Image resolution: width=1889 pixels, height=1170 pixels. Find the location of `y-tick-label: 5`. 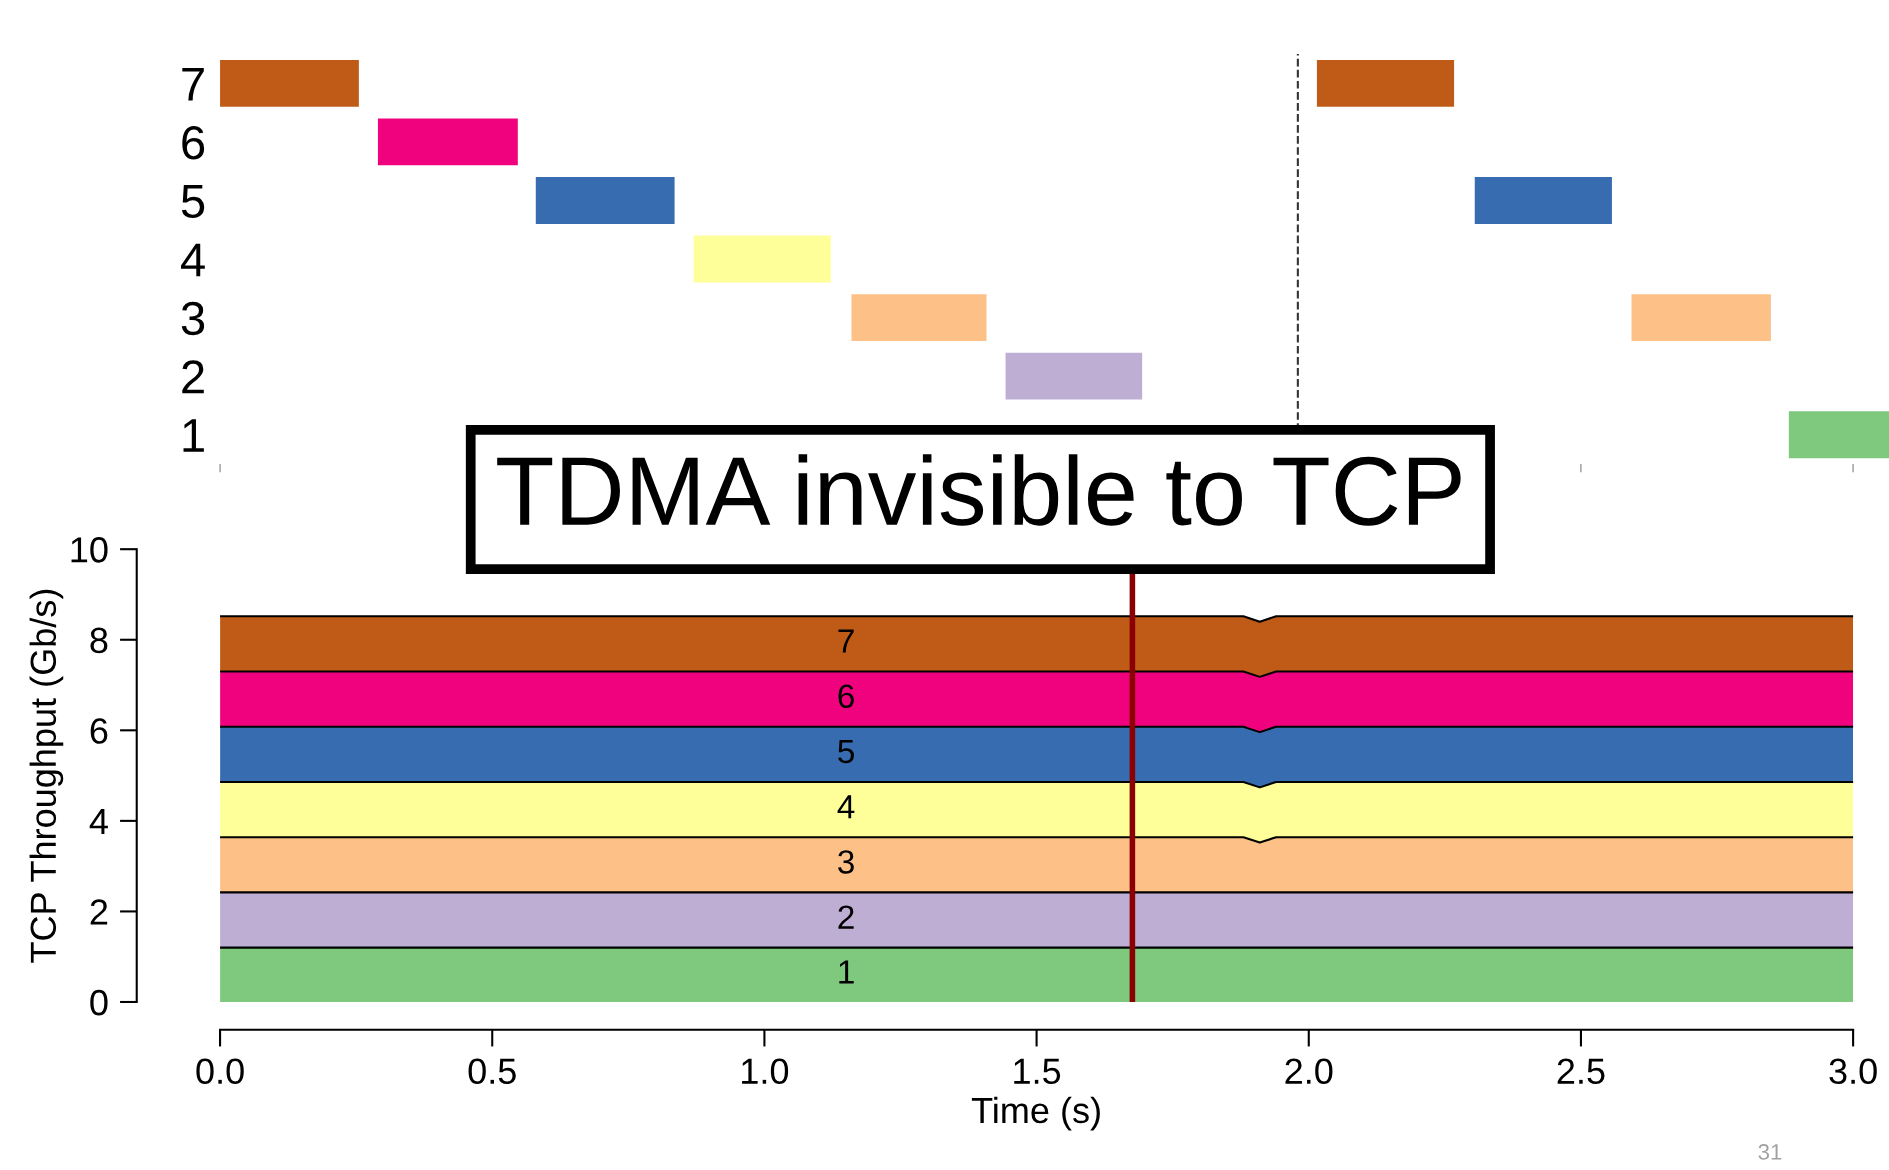

y-tick-label: 5 is located at coordinates (193, 202).